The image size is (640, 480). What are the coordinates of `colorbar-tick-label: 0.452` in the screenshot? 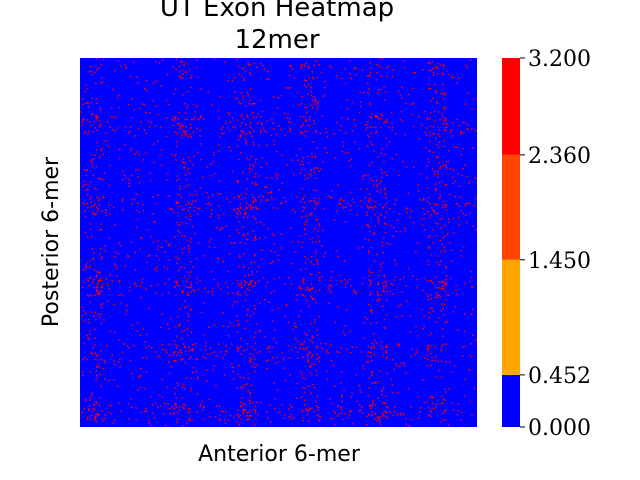 It's located at (559, 376).